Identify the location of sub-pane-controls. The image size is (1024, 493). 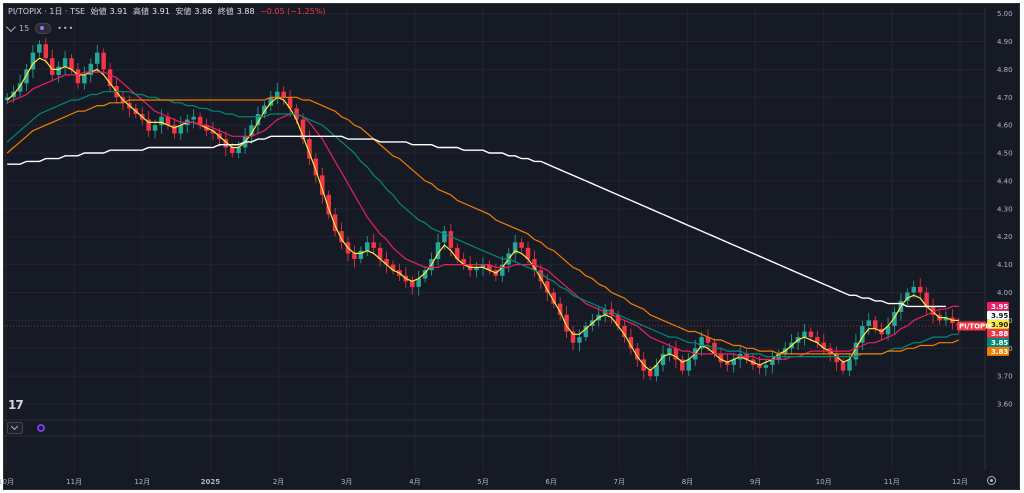
(26, 428).